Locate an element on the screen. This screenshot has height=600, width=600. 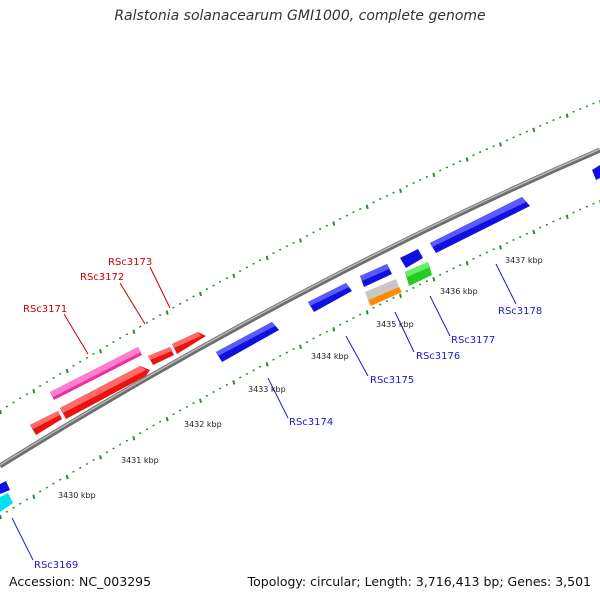
gene-label-rsc3176: RSc3176 is located at coordinates (438, 356).